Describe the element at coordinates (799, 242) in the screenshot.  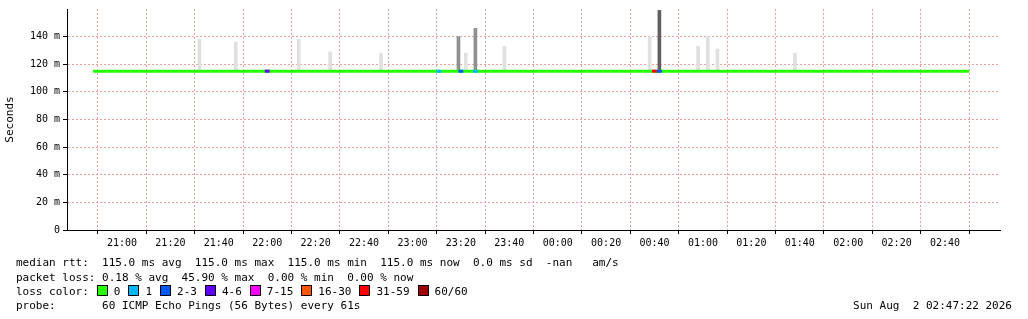
I see `x-tick-label: 01:40` at that location.